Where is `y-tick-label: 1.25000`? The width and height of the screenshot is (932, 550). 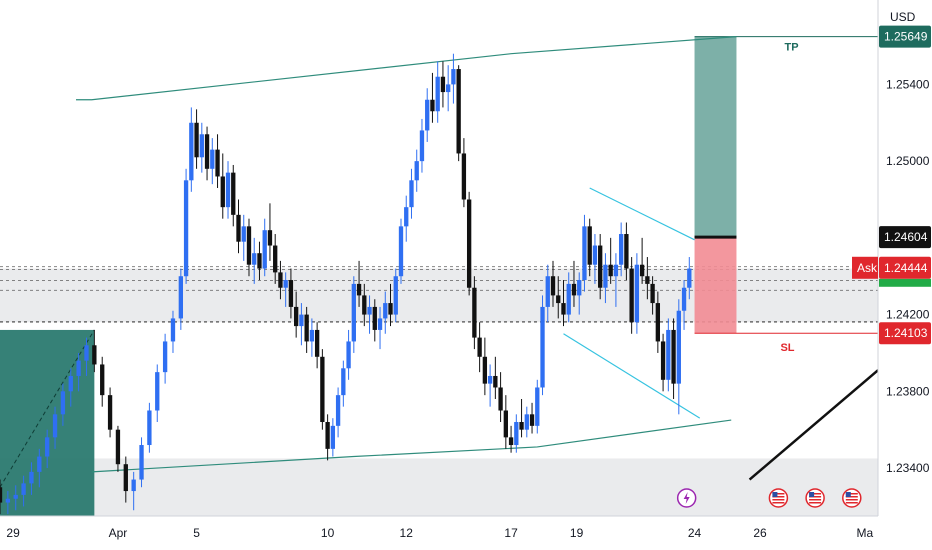 y-tick-label: 1.25000 is located at coordinates (908, 161).